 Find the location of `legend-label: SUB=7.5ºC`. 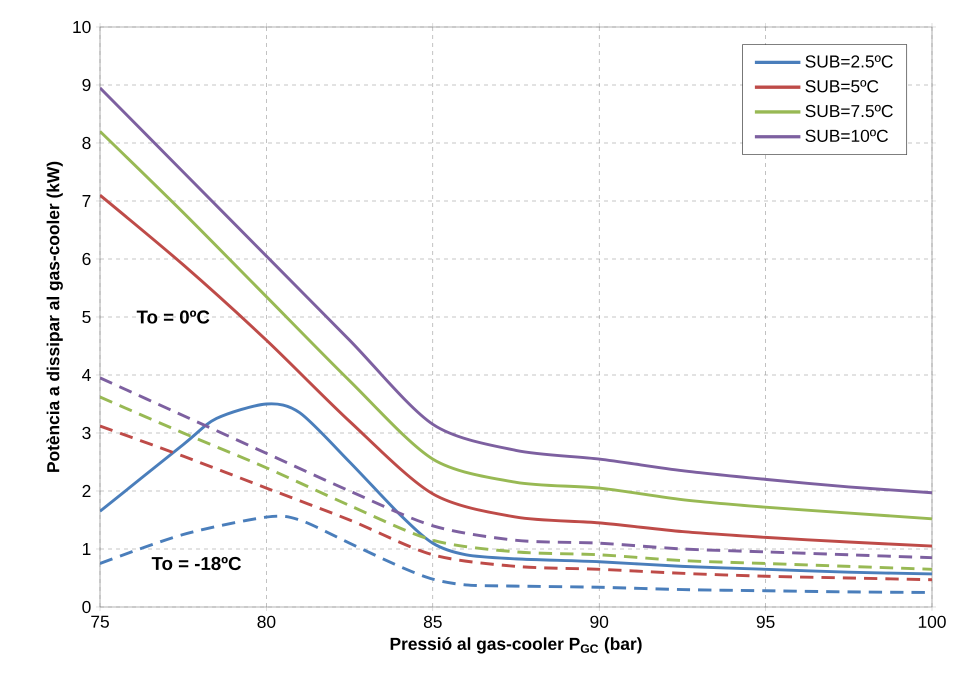

legend-label: SUB=7.5ºC is located at coordinates (849, 111).